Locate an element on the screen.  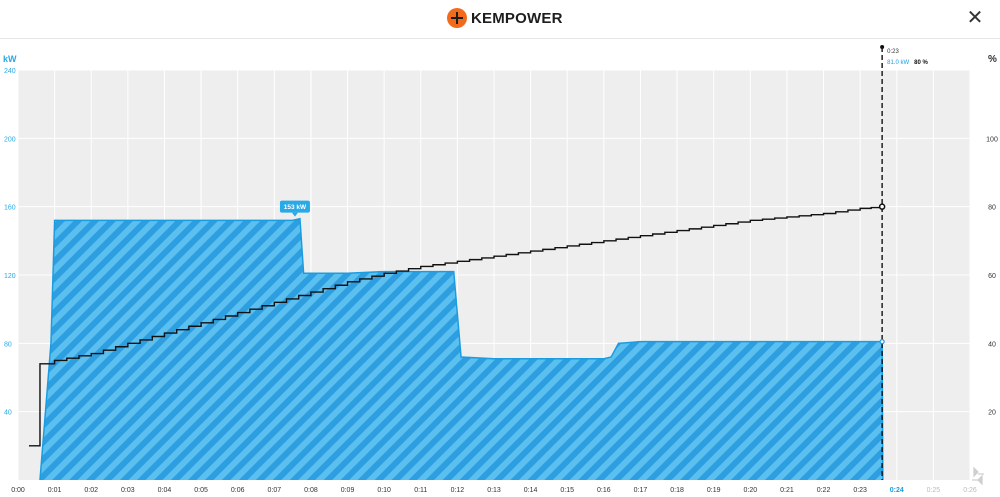
x-tick-label: 0:10 is located at coordinates (384, 490).